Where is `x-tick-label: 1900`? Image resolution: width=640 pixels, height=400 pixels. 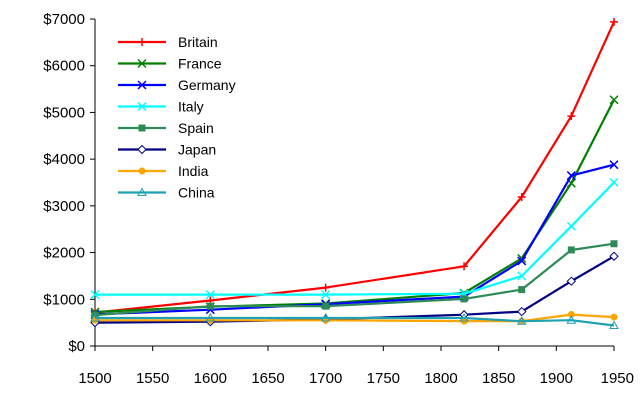 x-tick-label: 1900 is located at coordinates (556, 378).